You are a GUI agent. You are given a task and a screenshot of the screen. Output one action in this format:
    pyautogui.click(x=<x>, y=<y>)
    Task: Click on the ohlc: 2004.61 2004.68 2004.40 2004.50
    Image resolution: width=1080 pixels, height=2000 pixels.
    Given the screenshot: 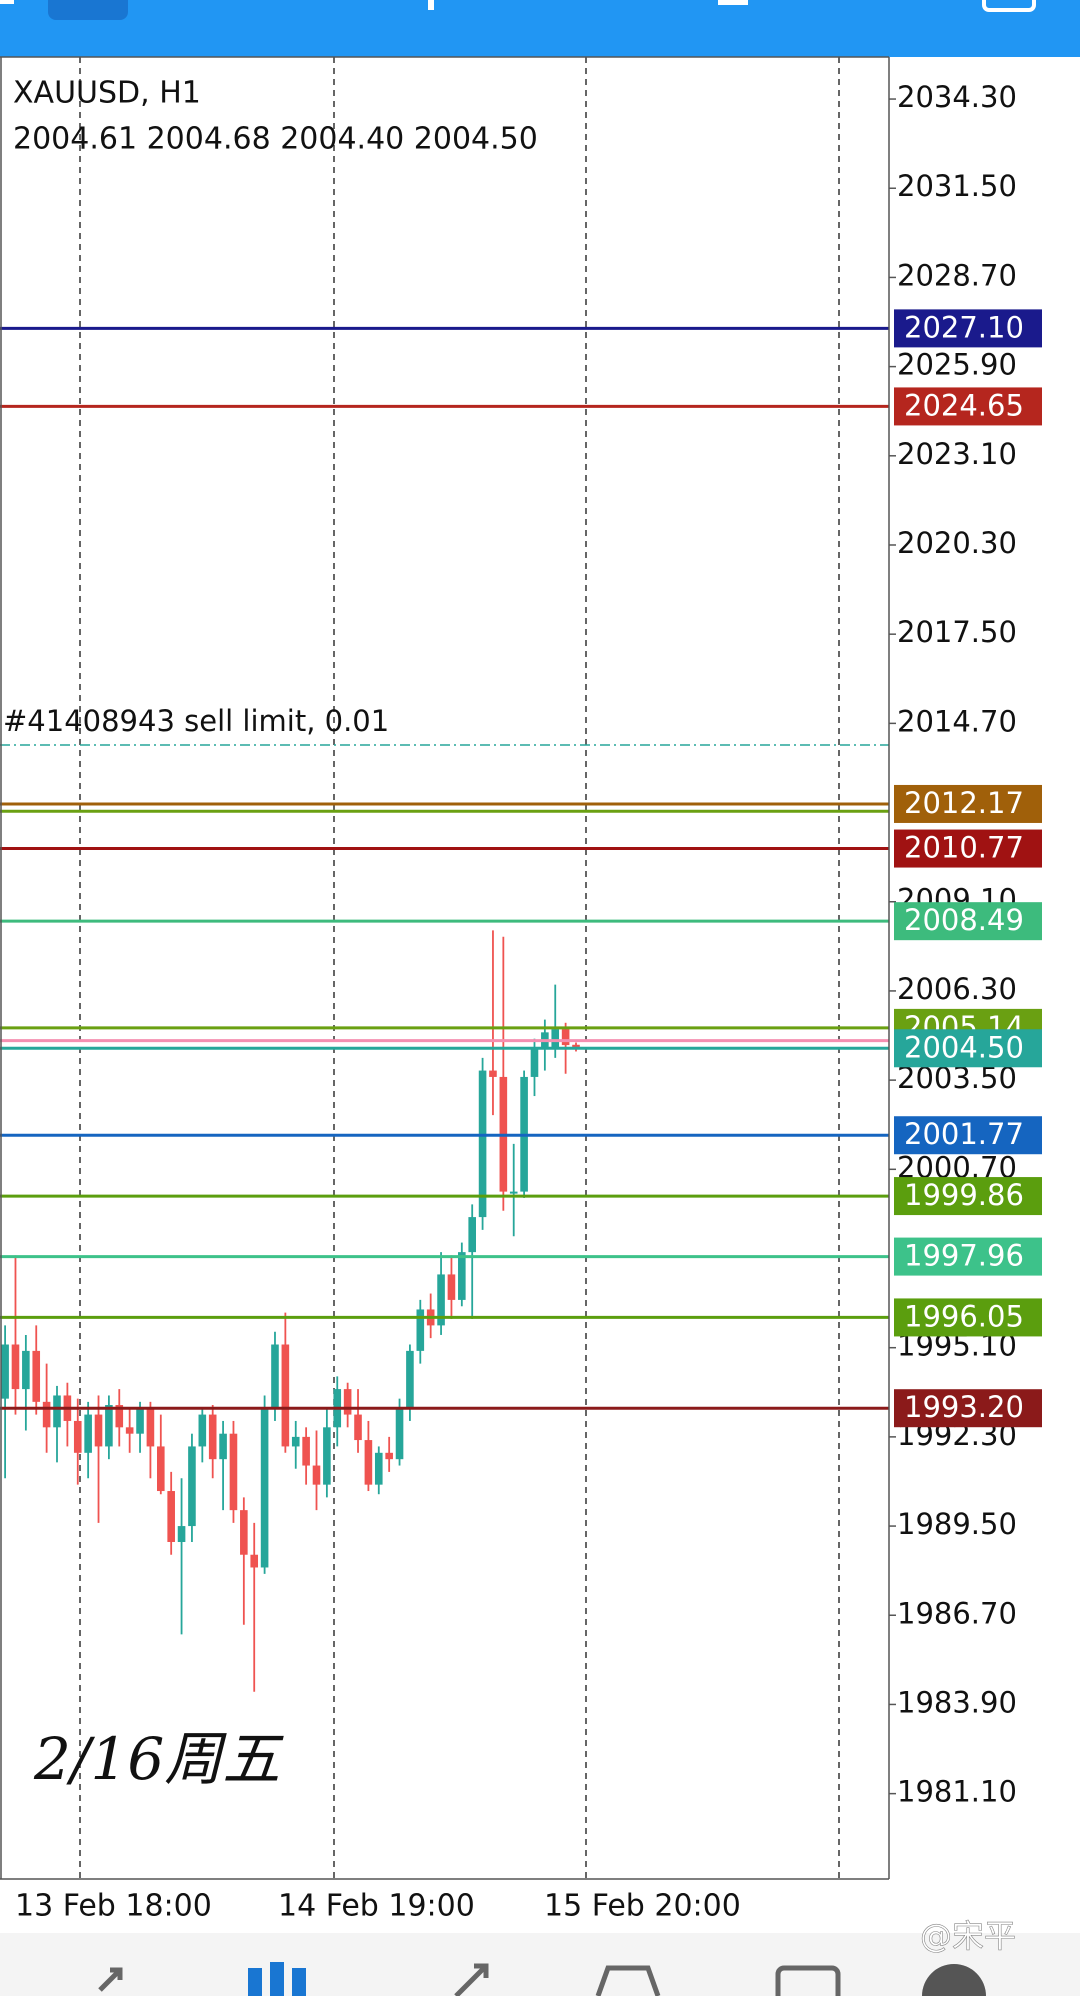 What is the action you would take?
    pyautogui.click(x=275, y=139)
    